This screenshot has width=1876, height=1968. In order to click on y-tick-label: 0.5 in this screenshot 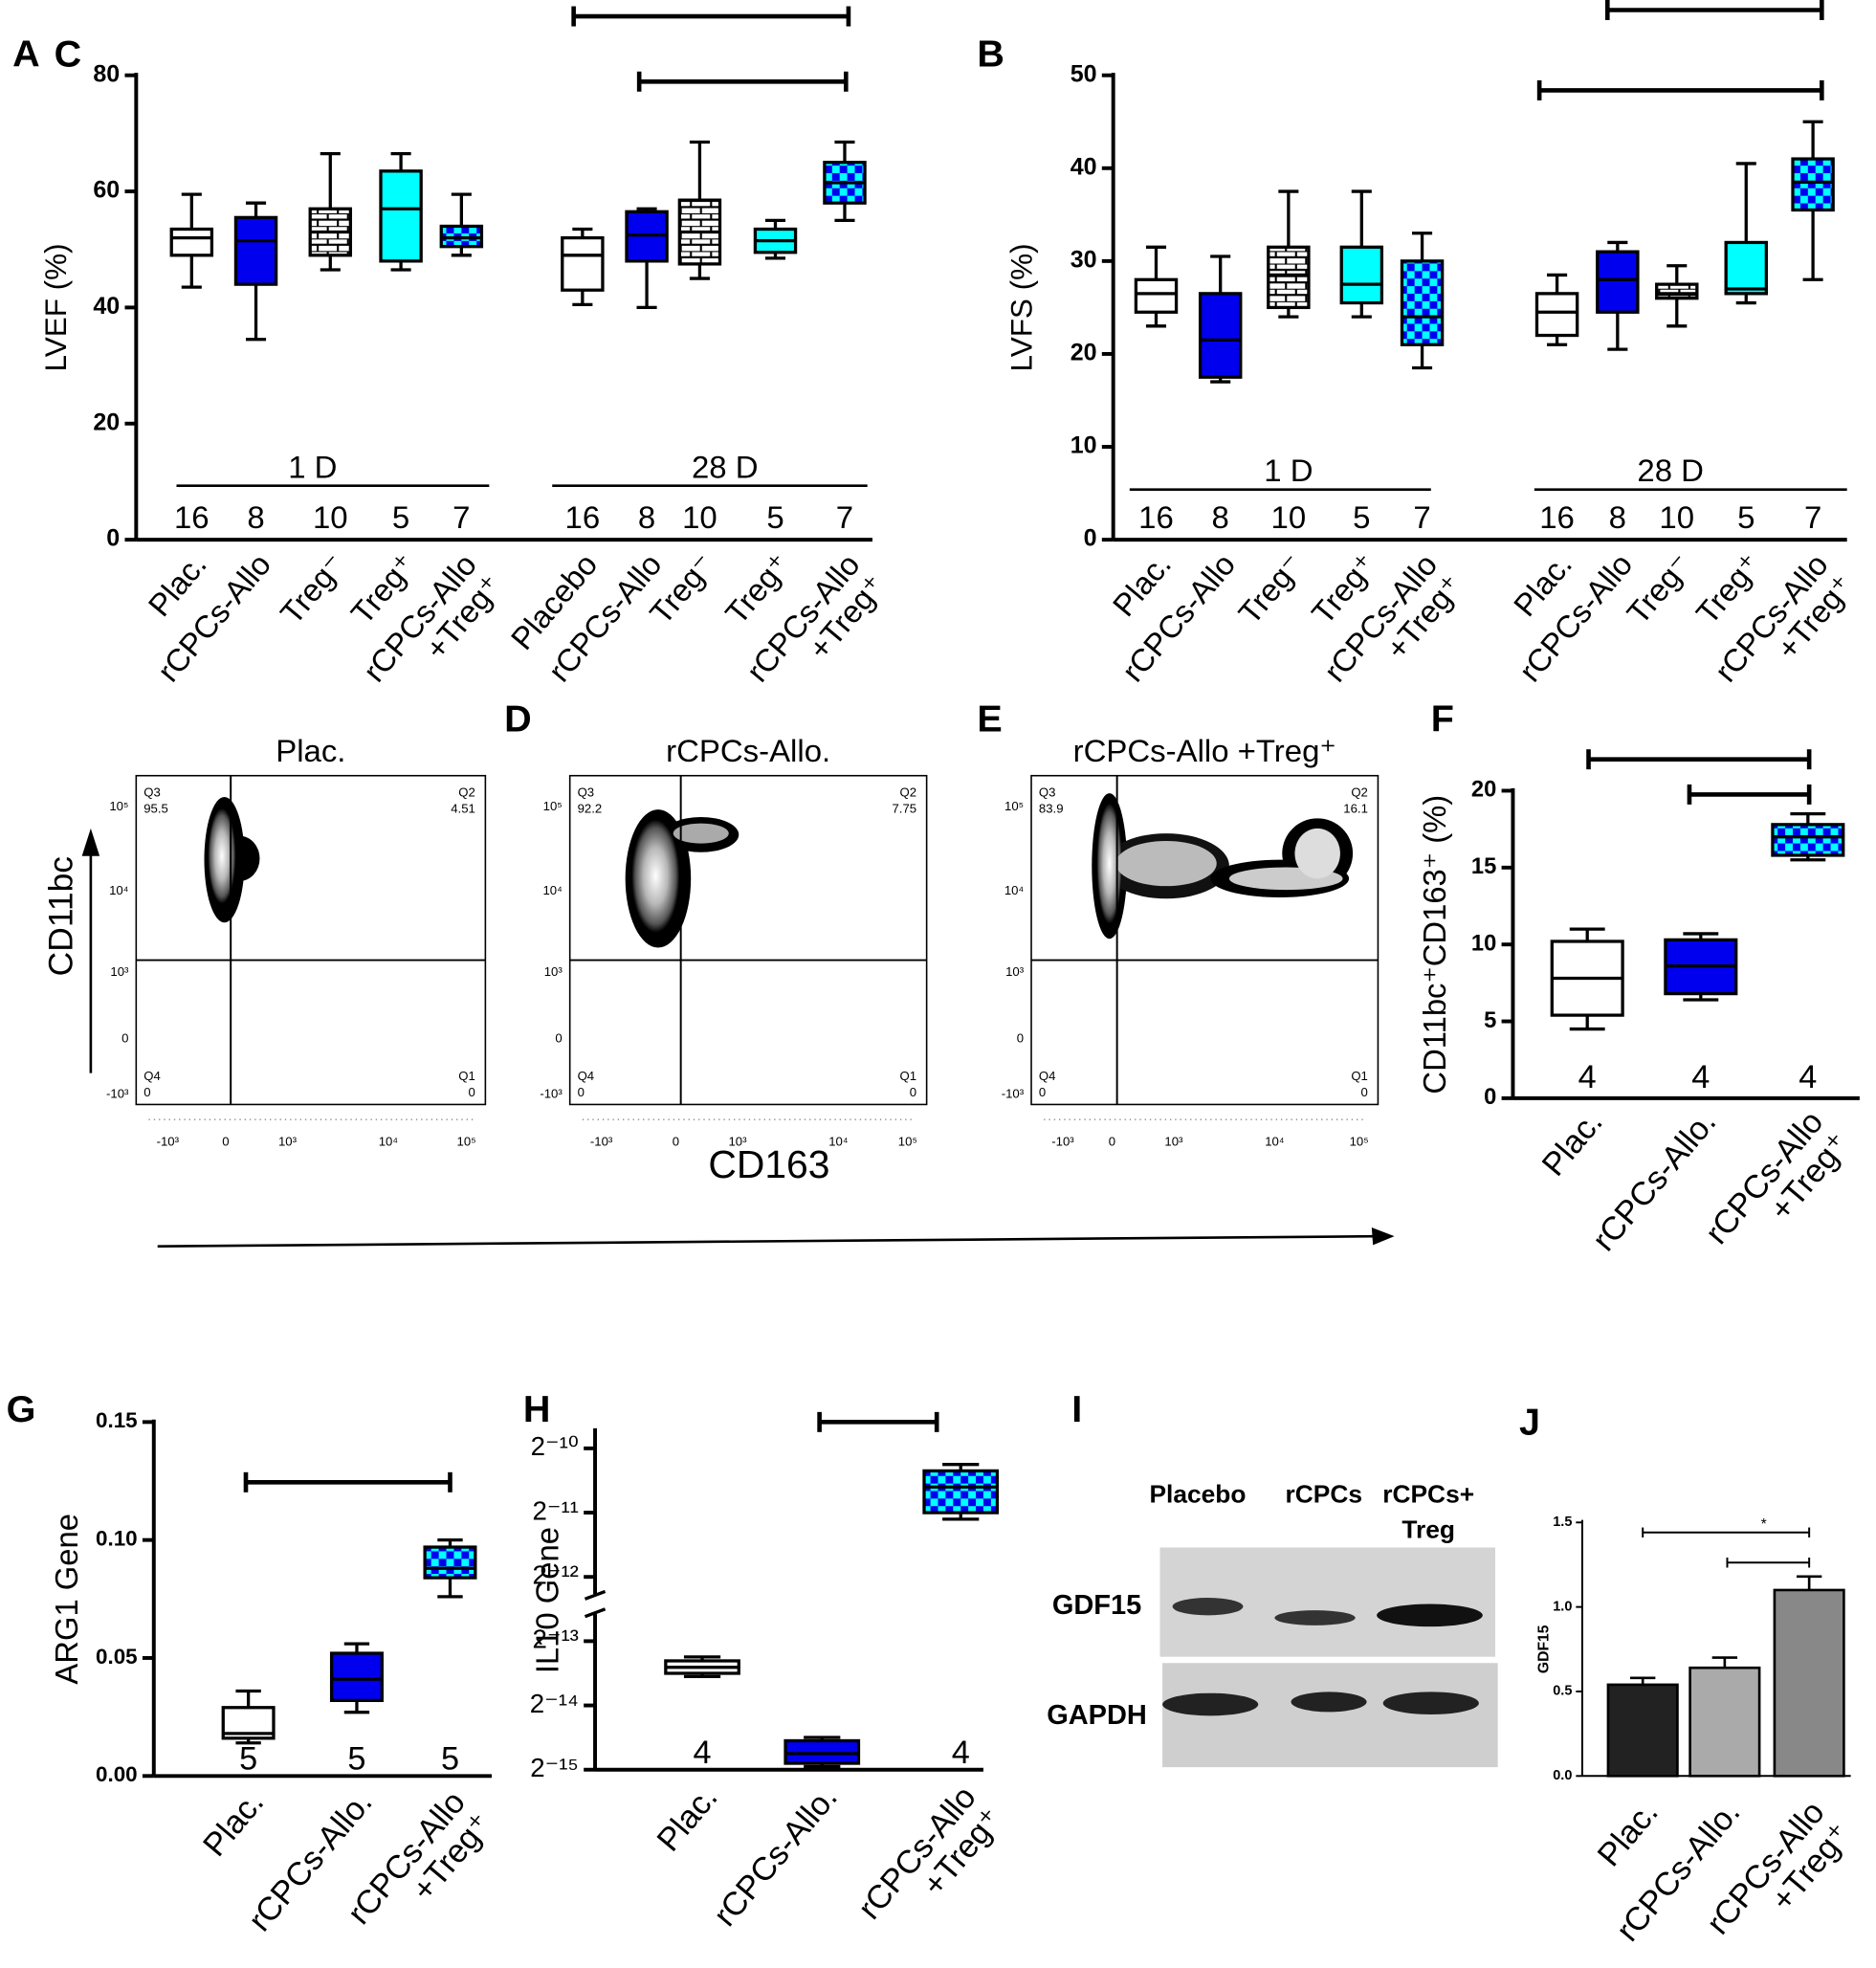, I will do `click(1562, 1691)`.